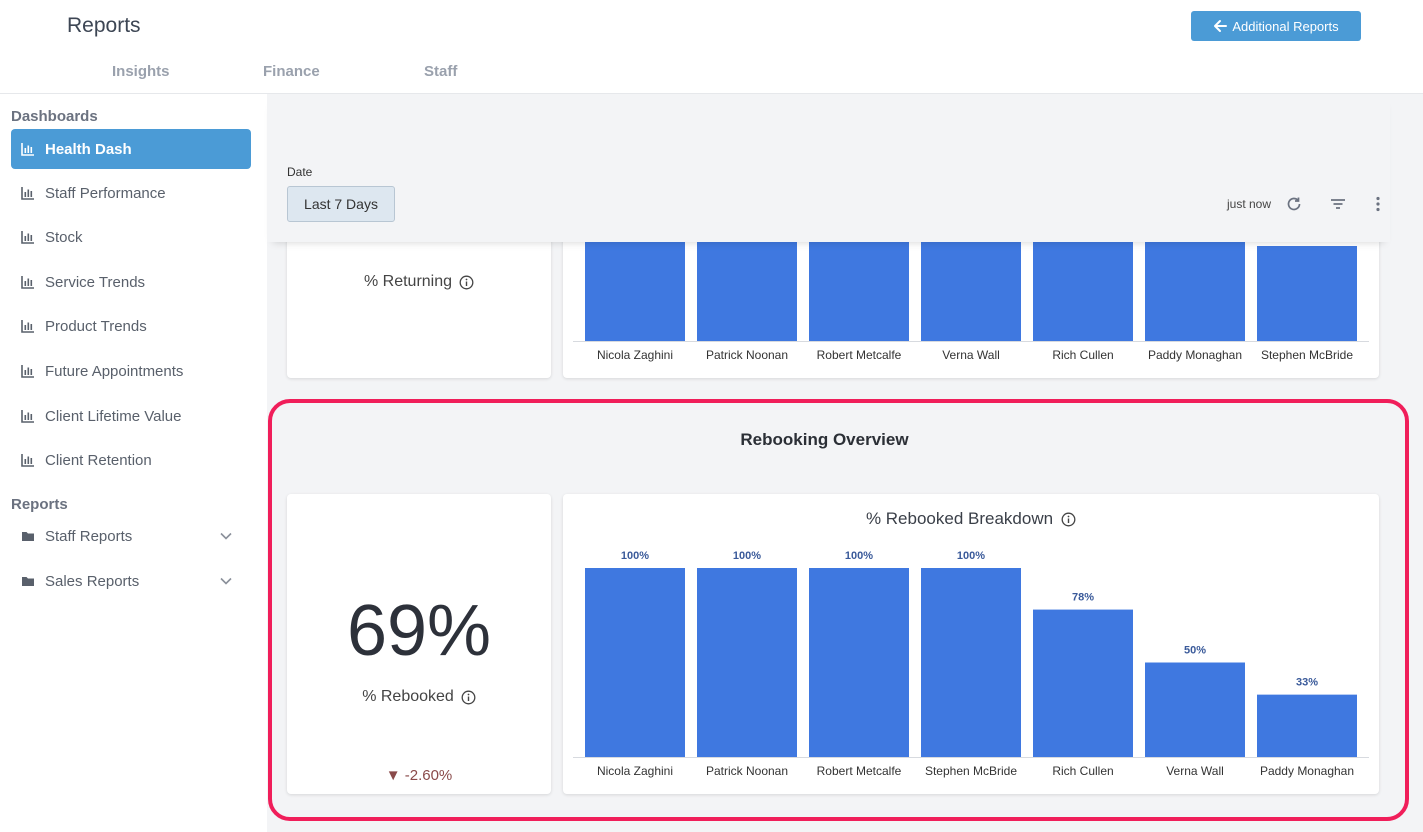 The height and width of the screenshot is (832, 1423). Describe the element at coordinates (95, 282) in the screenshot. I see `sidebar-item-label: Service Trends` at that location.